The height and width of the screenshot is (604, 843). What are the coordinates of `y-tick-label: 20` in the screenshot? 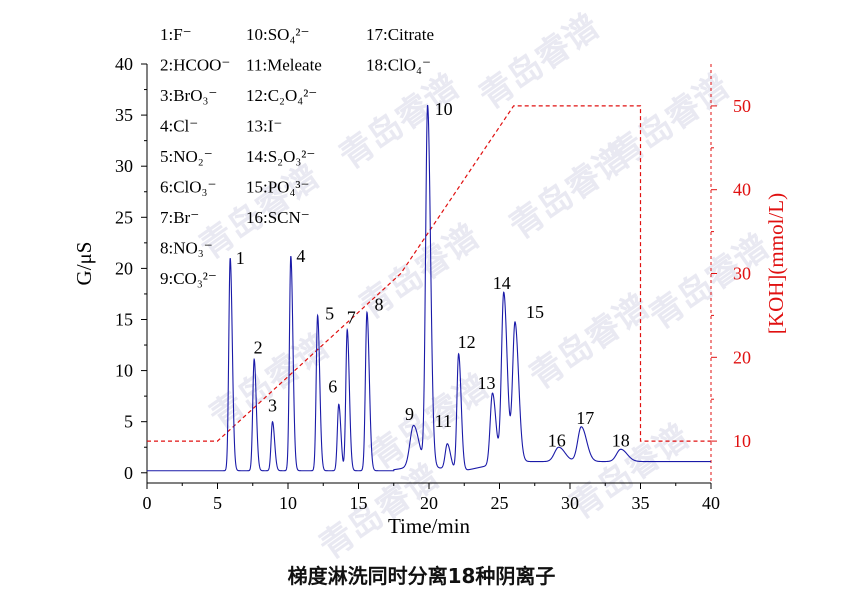 It's located at (124, 268).